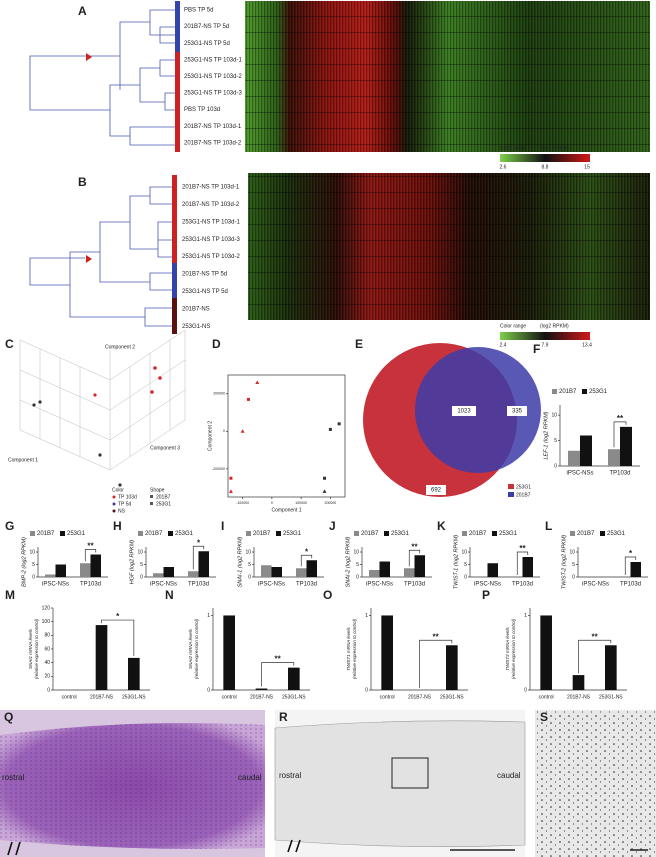 The width and height of the screenshot is (656, 857). What do you see at coordinates (196, 648) in the screenshot?
I see `y-axis-label: (relative expression to control)` at bounding box center [196, 648].